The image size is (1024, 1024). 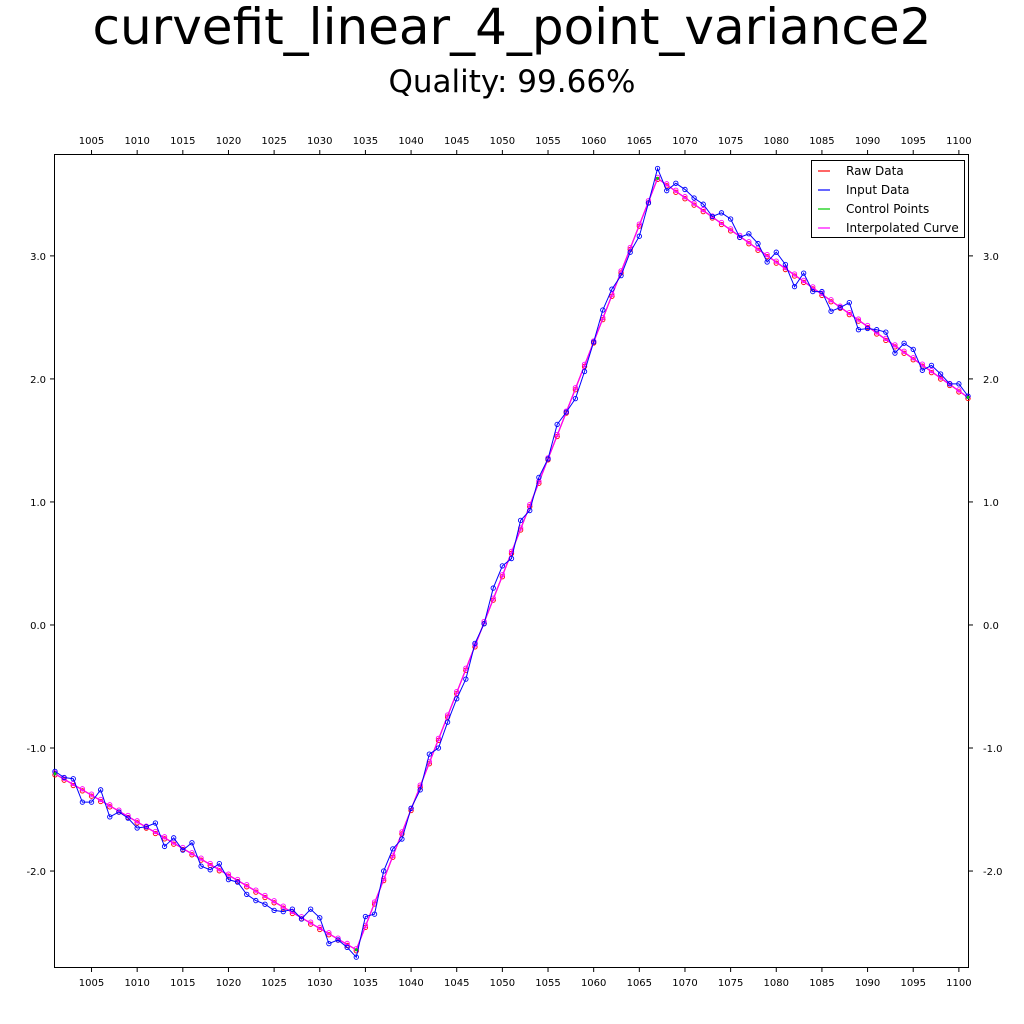 What do you see at coordinates (958, 141) in the screenshot?
I see `x-tick-label-top: 1100` at bounding box center [958, 141].